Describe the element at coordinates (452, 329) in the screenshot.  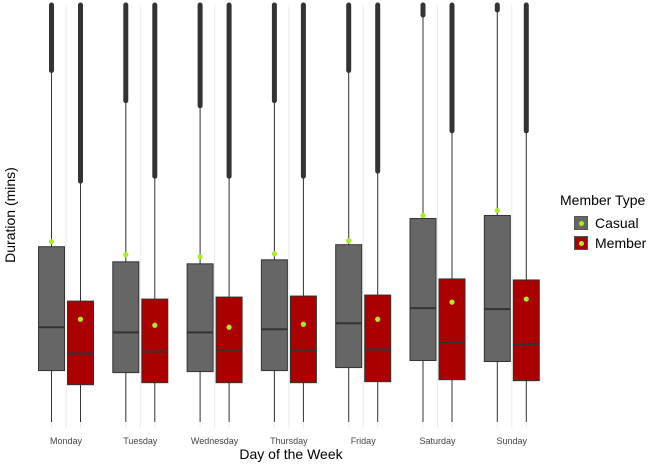
I see `box-saturday-member-iqr` at that location.